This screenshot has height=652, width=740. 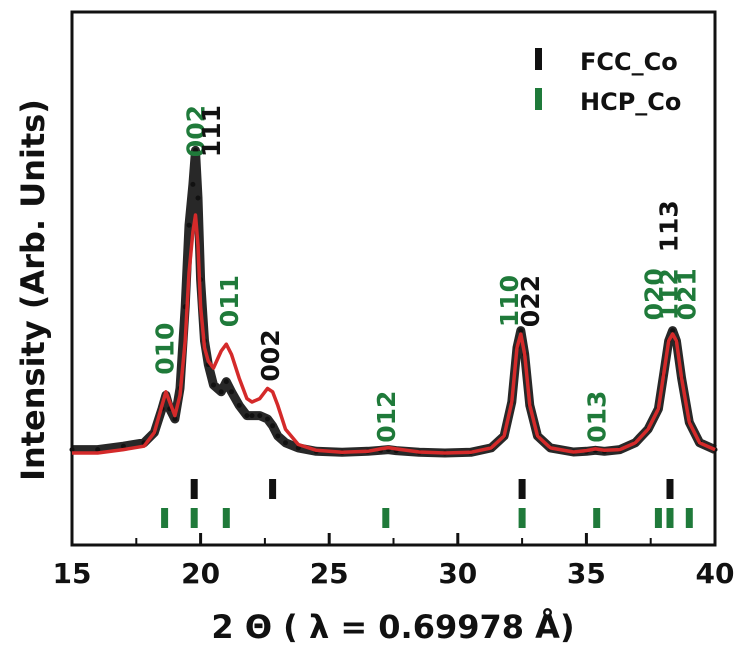 I want to click on peak-label: 113, so click(x=669, y=226).